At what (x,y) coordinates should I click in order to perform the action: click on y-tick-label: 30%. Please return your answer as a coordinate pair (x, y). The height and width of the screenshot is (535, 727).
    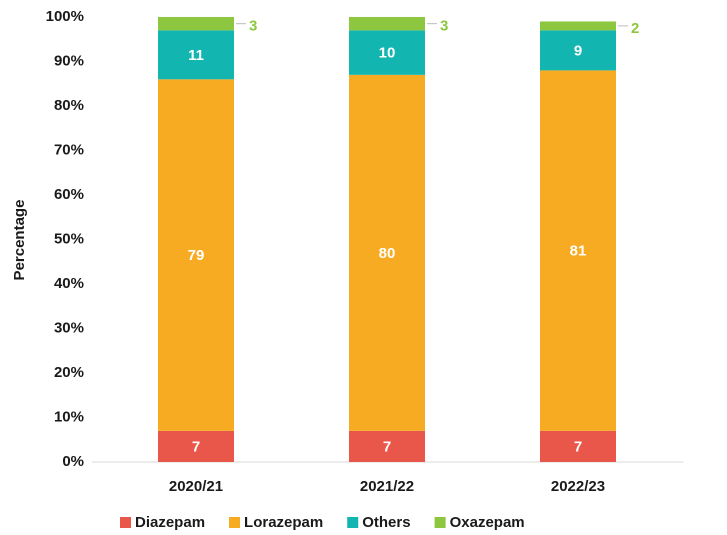
    Looking at the image, I should click on (69, 327).